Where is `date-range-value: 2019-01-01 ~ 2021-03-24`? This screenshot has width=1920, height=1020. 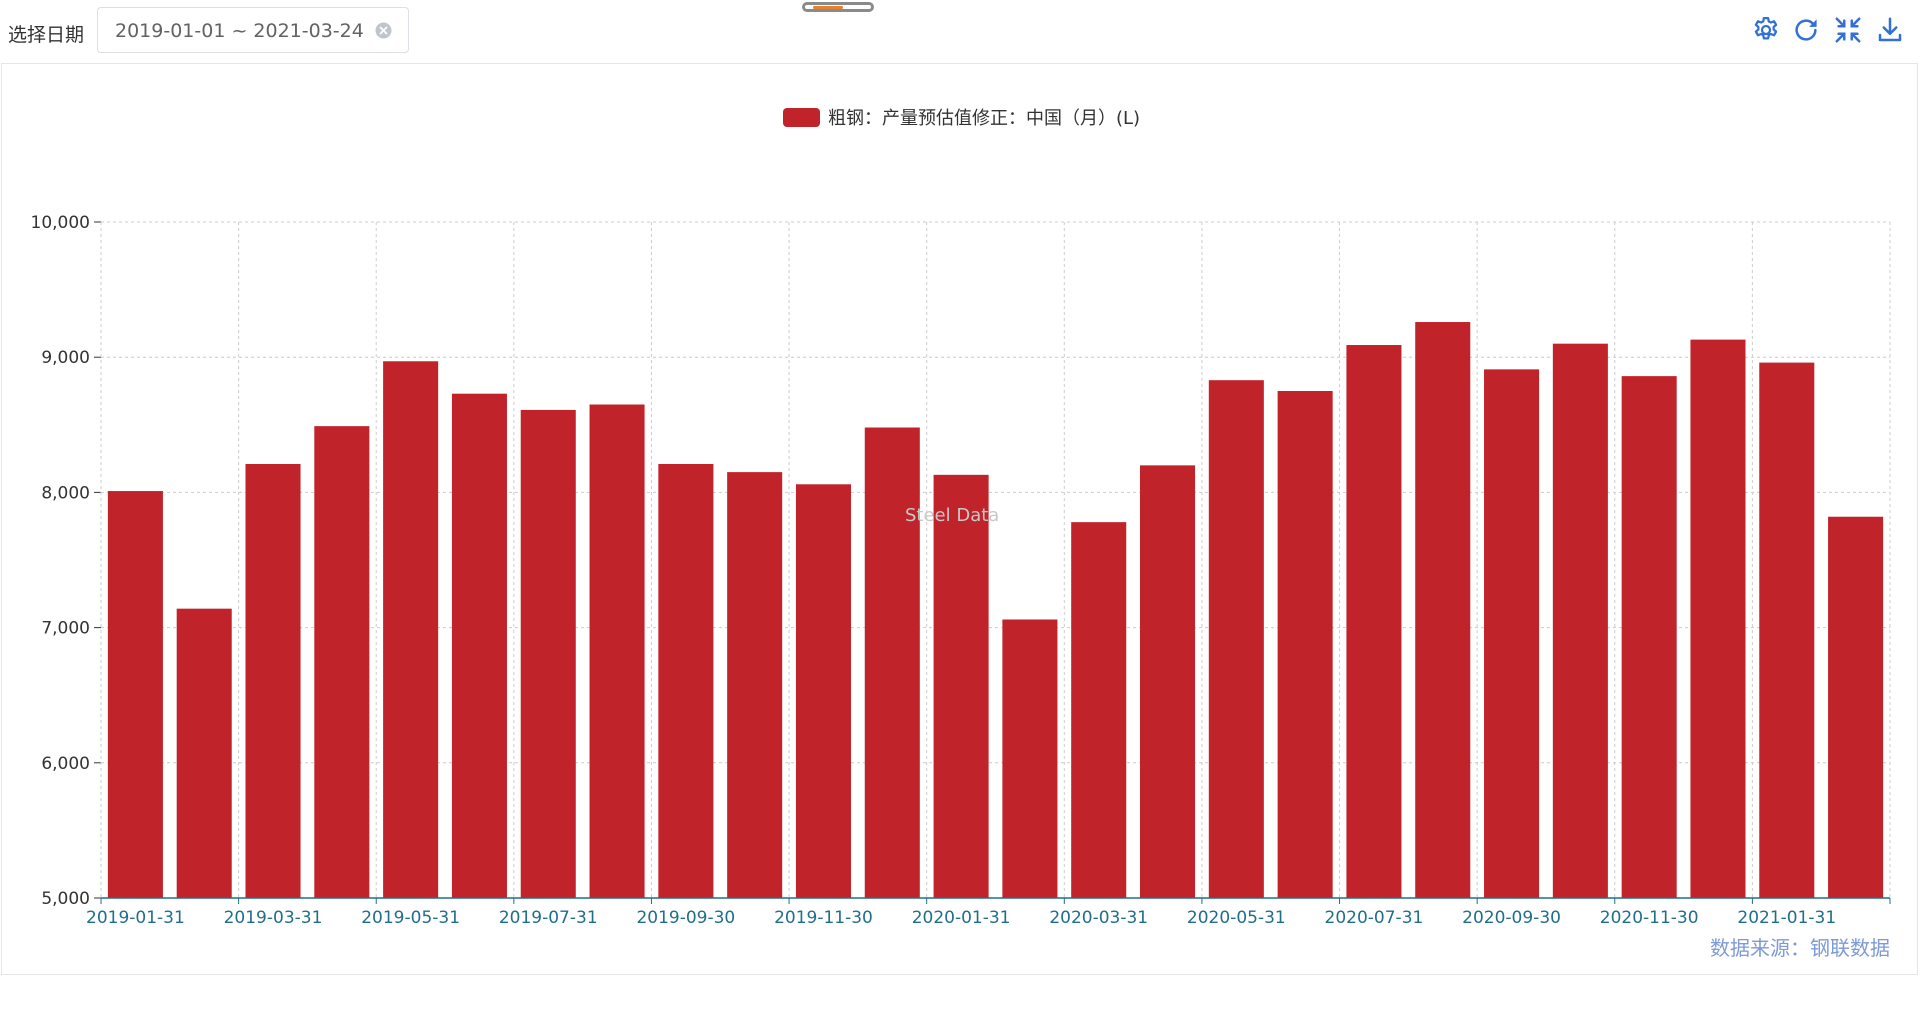
date-range-value: 2019-01-01 ~ 2021-03-24 is located at coordinates (239, 31).